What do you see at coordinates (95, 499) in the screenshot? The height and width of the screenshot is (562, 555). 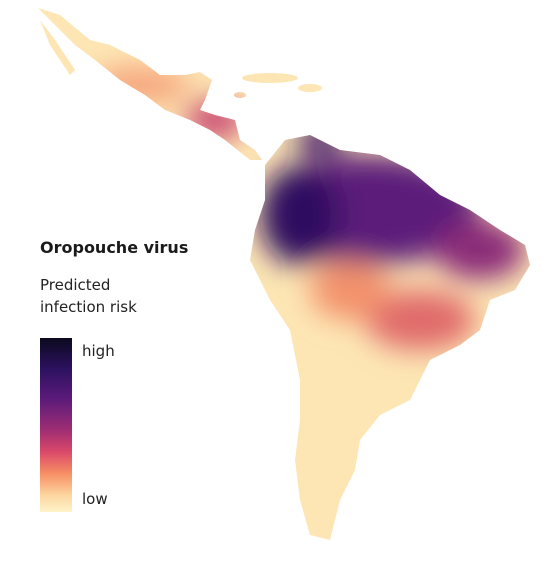 I see `legend-low: low` at bounding box center [95, 499].